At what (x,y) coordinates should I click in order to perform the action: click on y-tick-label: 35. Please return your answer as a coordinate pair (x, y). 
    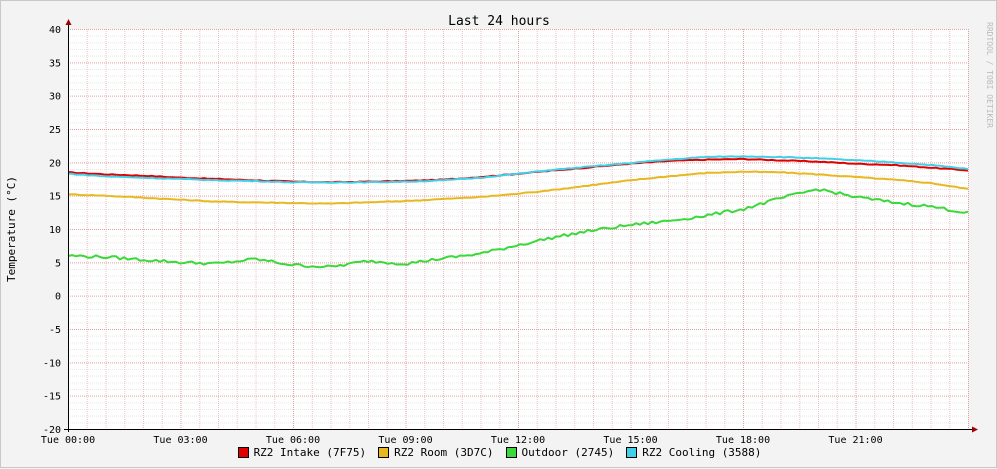
    Looking at the image, I should click on (55, 63).